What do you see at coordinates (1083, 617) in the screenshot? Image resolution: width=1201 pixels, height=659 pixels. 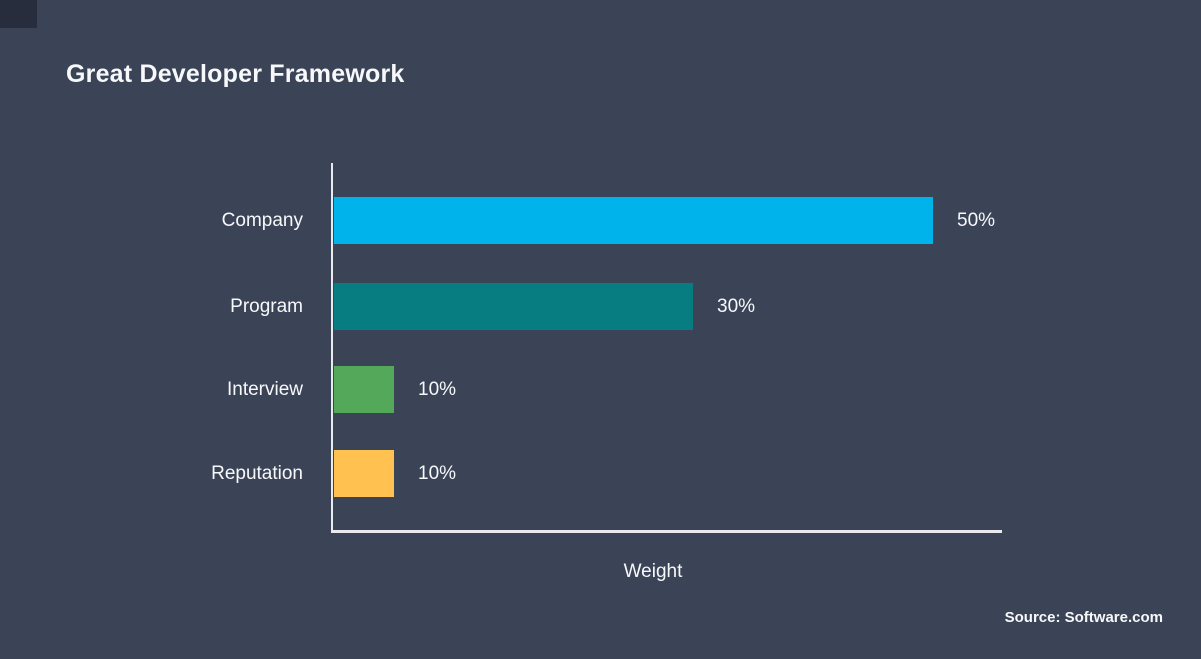 I see `source-credit: Source: Software.com` at bounding box center [1083, 617].